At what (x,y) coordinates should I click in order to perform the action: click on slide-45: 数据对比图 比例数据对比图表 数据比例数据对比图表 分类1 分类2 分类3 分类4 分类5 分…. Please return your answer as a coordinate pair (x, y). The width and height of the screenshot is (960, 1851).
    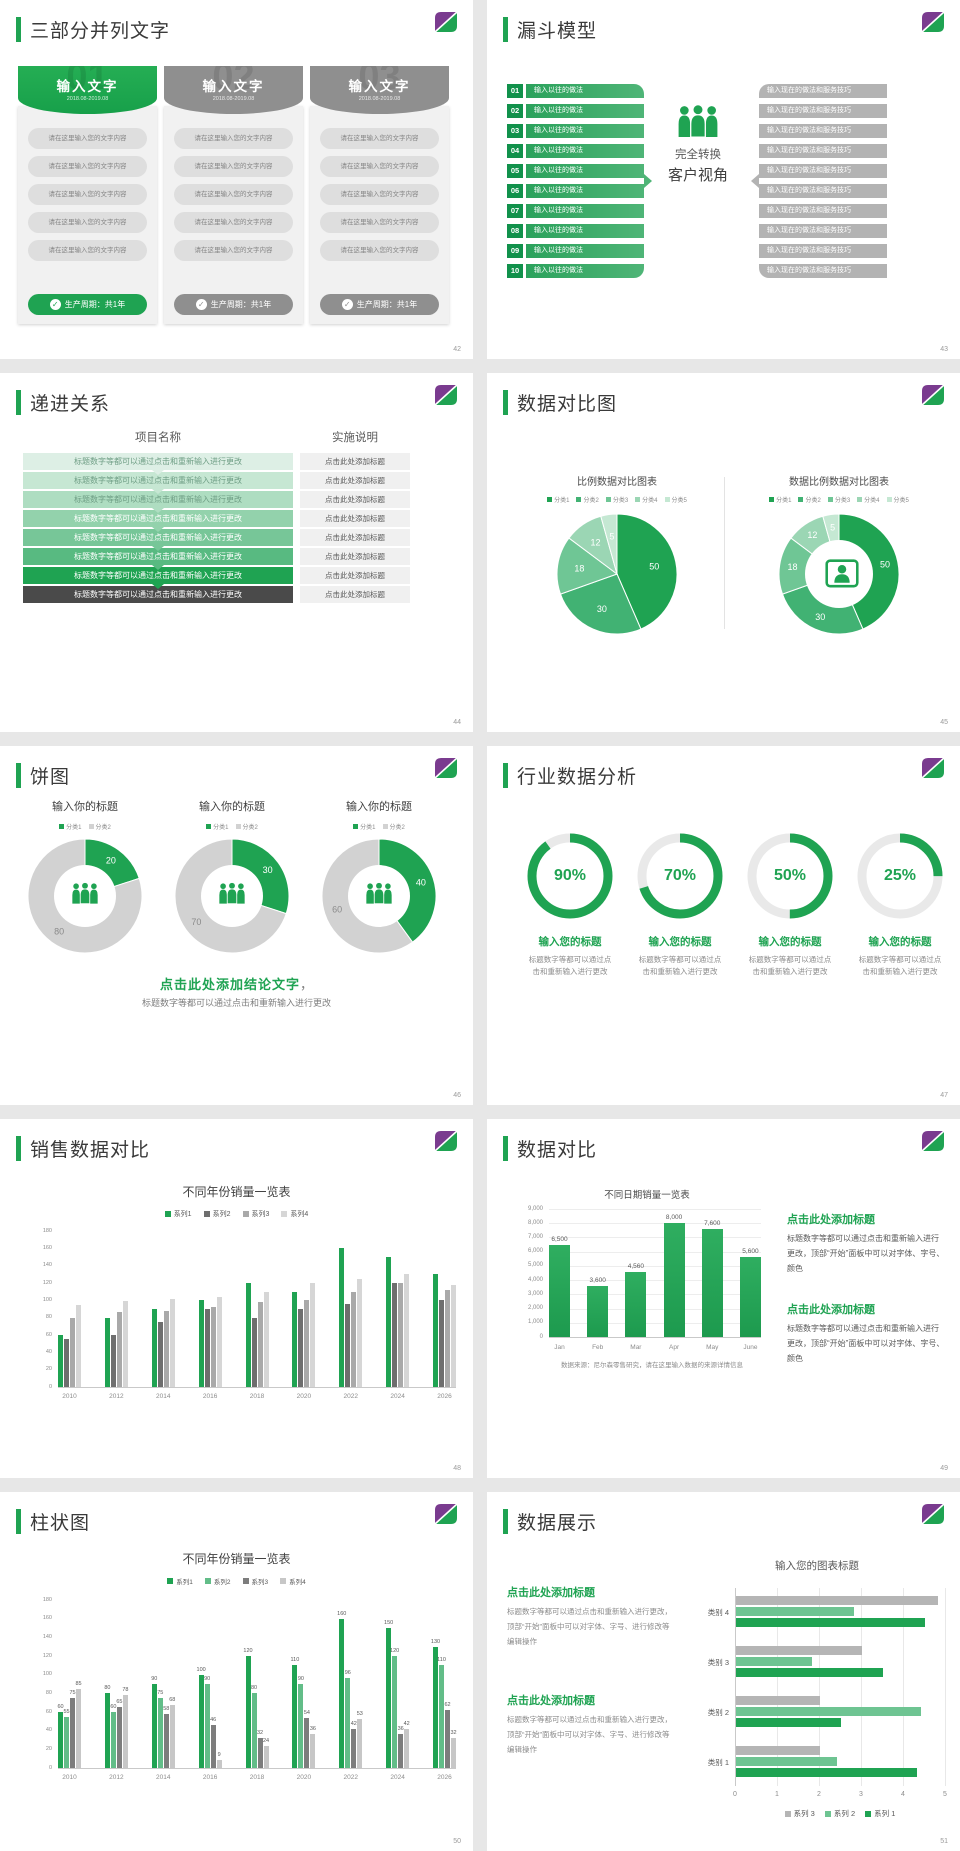
    Looking at the image, I should click on (723, 552).